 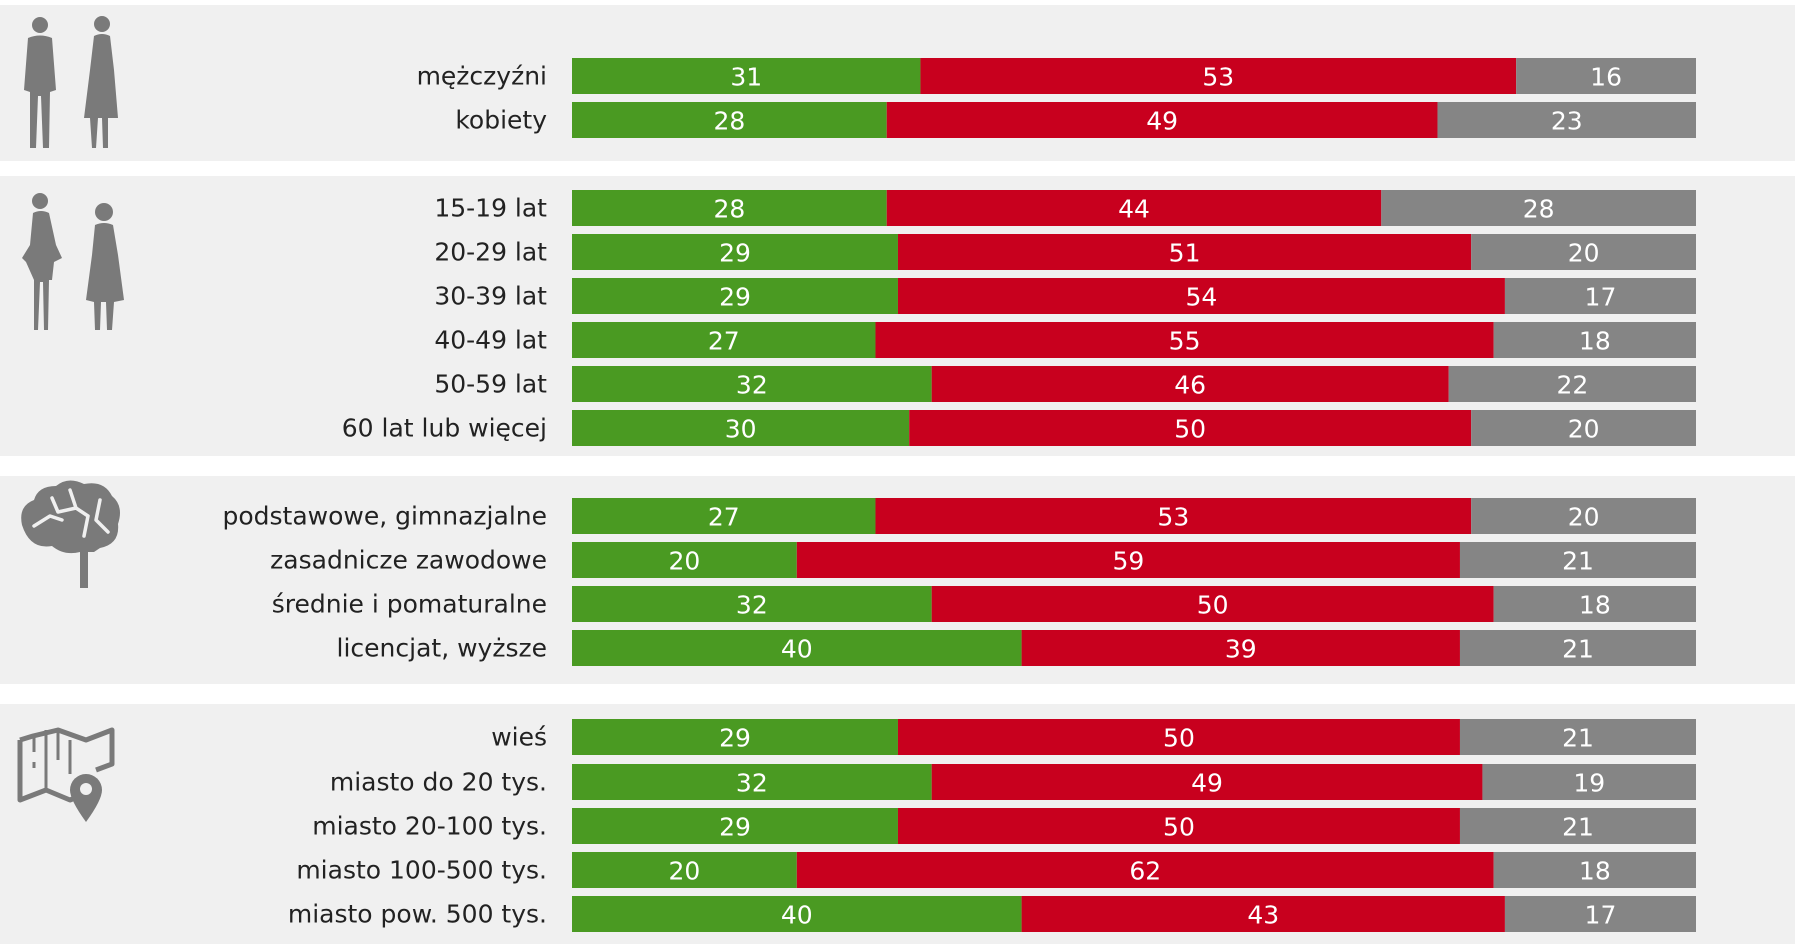 I want to click on bar-row: miasto do 20 tys. 32 49 19, so click(x=1013, y=782).